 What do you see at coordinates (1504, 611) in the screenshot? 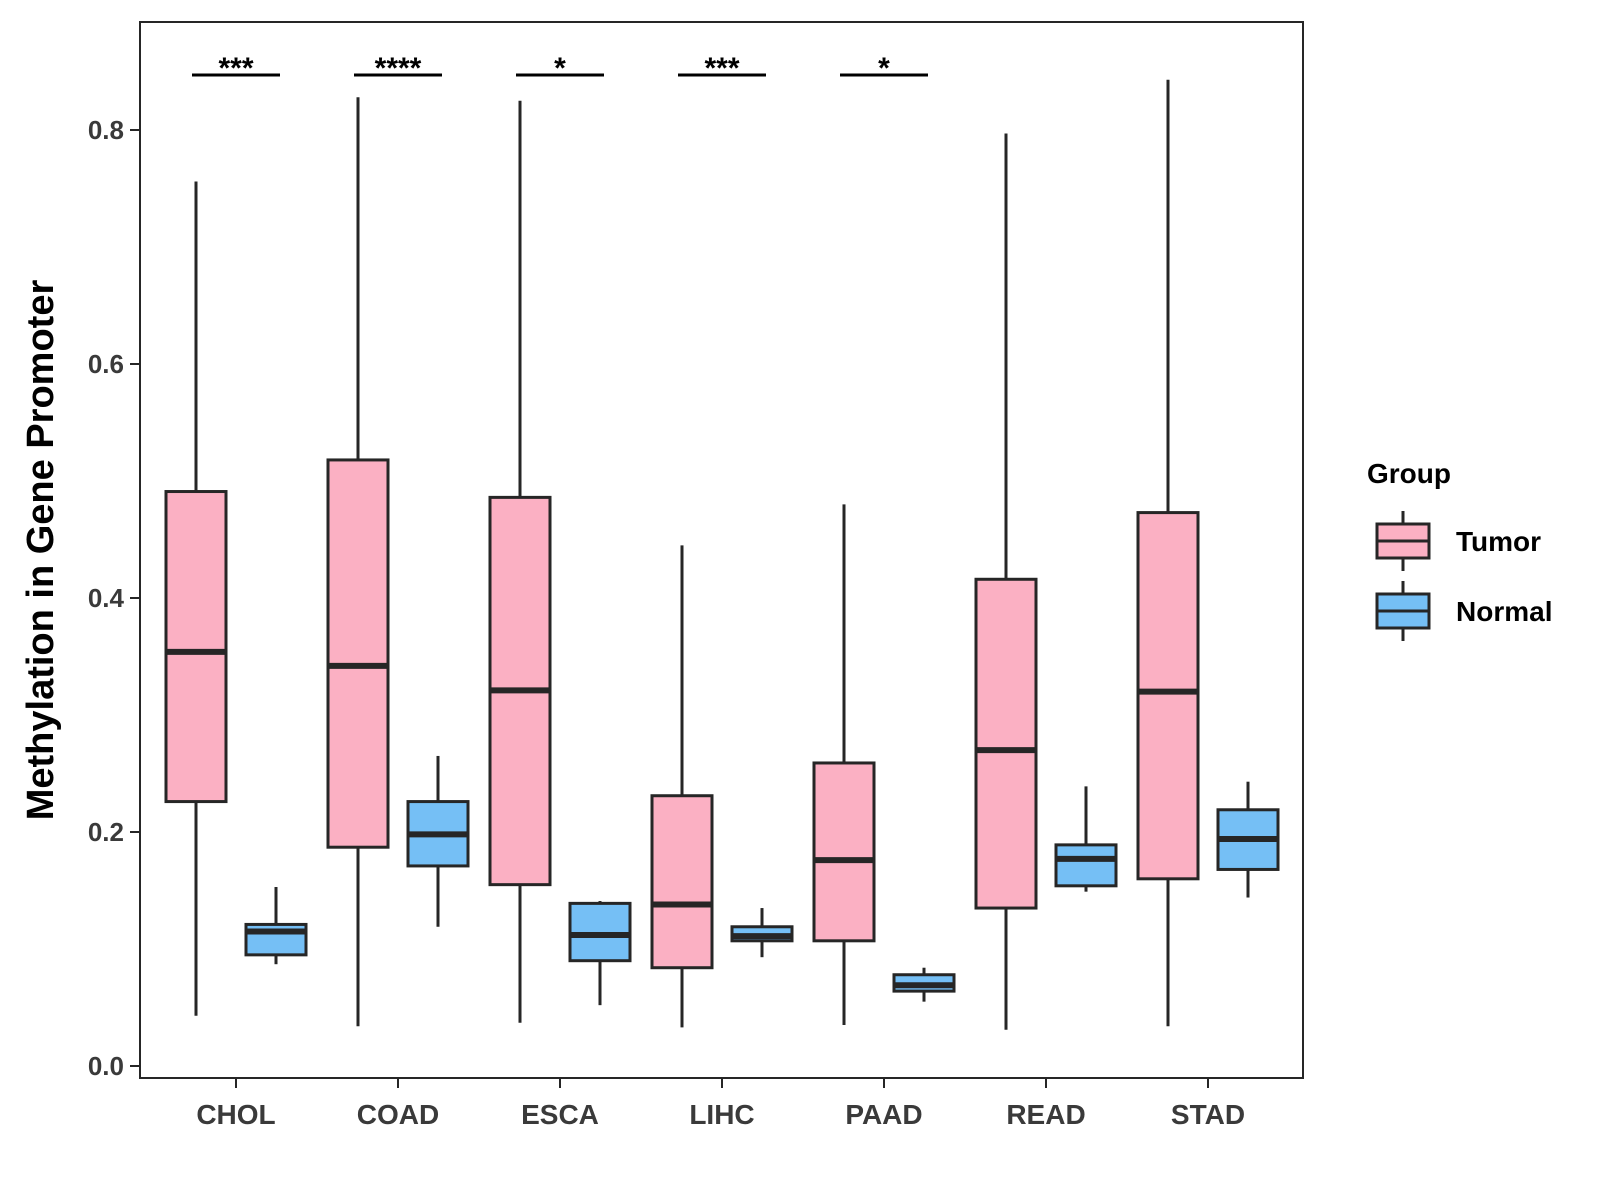
I see `legend-label: Normal` at bounding box center [1504, 611].